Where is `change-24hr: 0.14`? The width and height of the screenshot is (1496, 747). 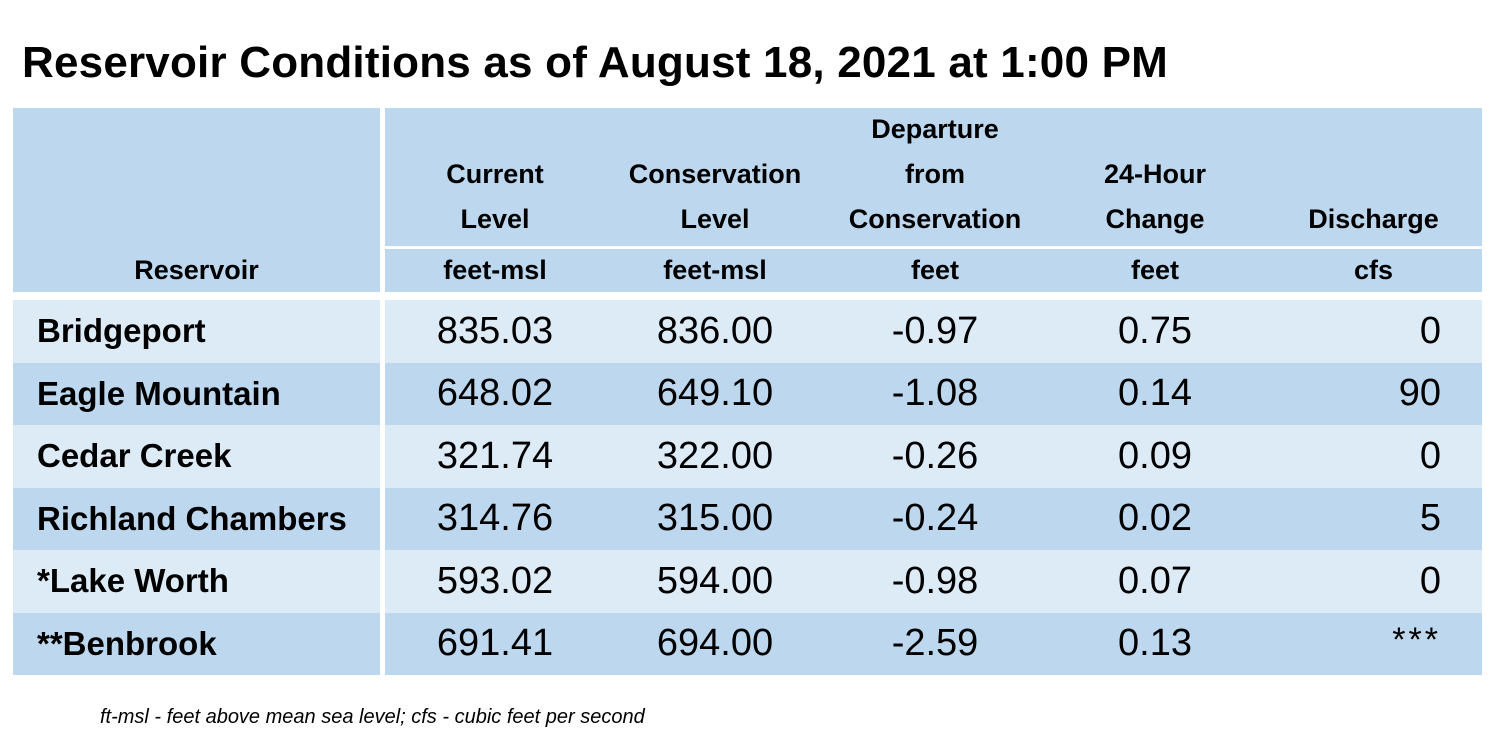 change-24hr: 0.14 is located at coordinates (1155, 393).